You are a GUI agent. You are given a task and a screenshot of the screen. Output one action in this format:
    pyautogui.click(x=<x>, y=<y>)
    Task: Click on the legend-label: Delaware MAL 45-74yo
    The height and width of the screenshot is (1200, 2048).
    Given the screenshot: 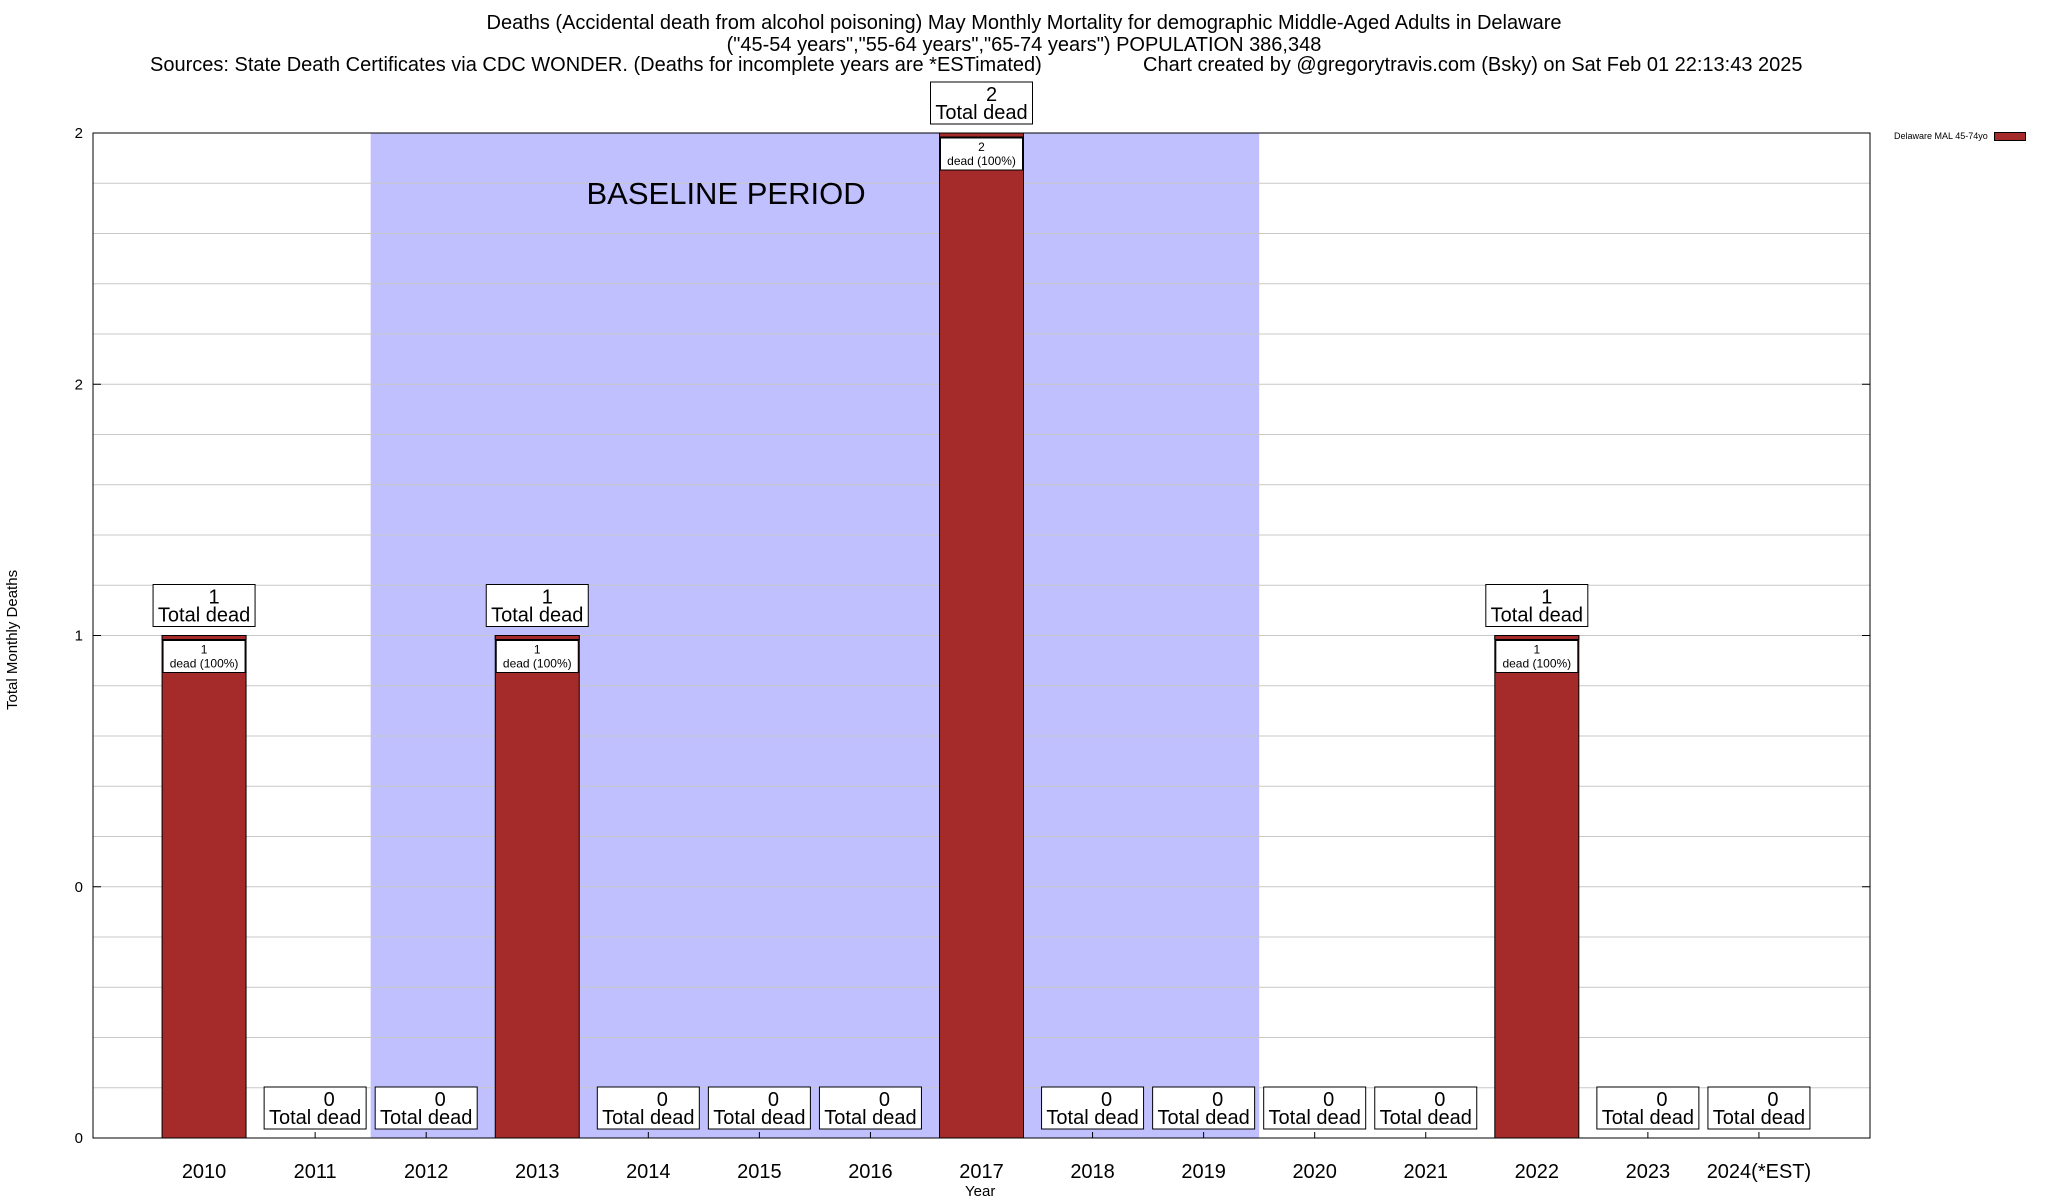 What is the action you would take?
    pyautogui.click(x=1941, y=136)
    